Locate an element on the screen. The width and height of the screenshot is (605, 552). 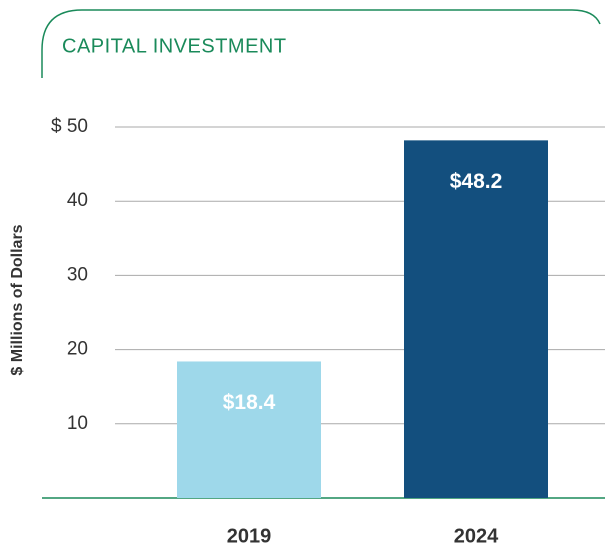
x-tick-label: 2024 is located at coordinates (476, 536).